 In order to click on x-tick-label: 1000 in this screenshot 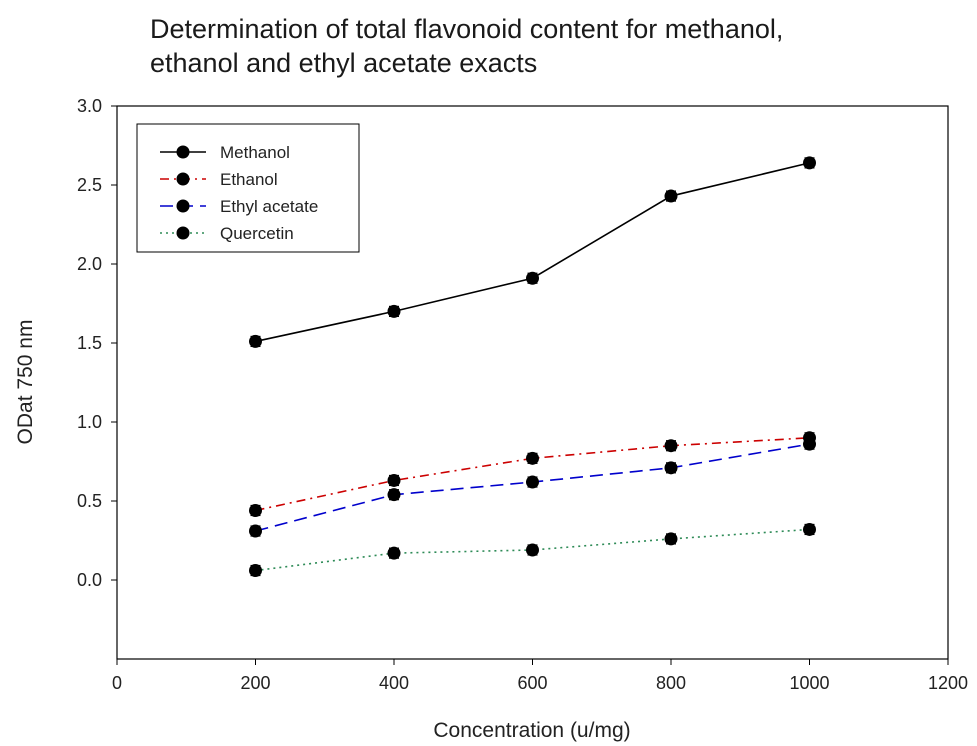, I will do `click(809, 683)`.